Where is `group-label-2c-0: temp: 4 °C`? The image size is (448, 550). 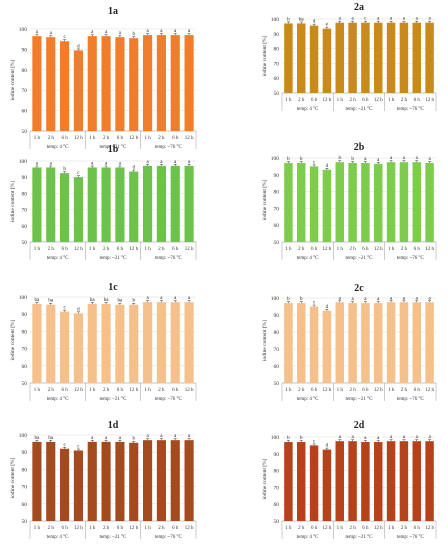
group-label-2c-0: temp: 4 °C is located at coordinates (308, 399).